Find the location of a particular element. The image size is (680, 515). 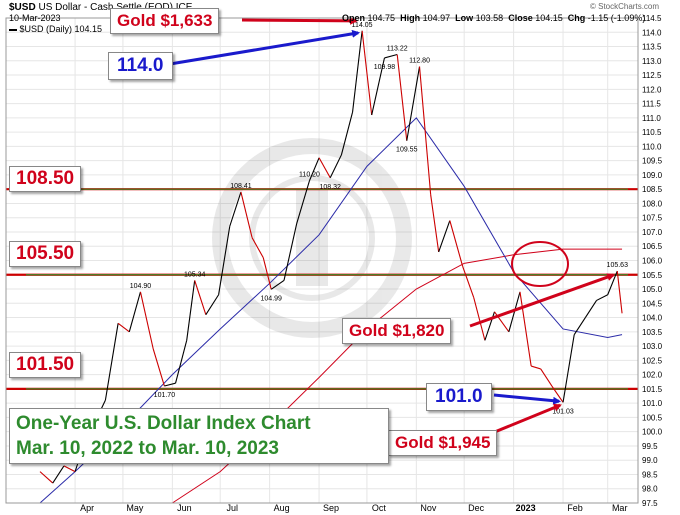

y-tick-label: 108.0 is located at coordinates (652, 203).